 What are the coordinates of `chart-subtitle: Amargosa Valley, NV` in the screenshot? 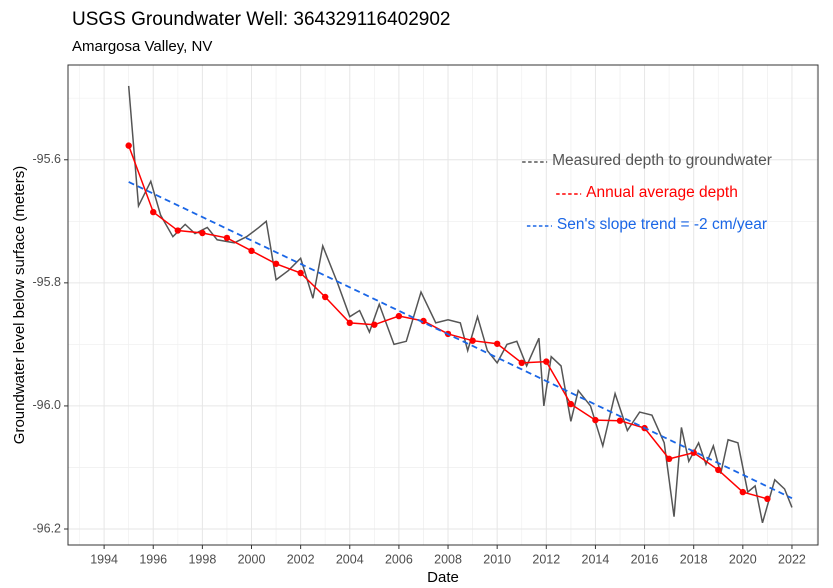 It's located at (142, 46).